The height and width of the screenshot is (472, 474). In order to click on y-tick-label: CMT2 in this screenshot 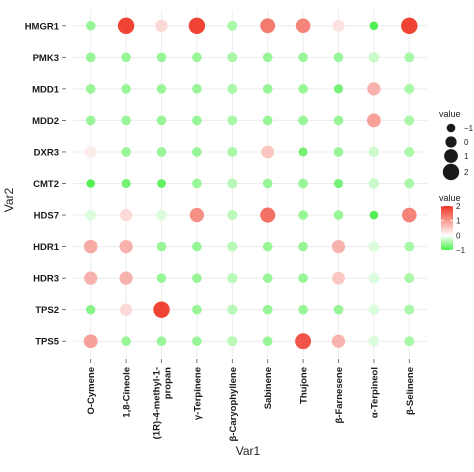, I will do `click(46, 184)`.